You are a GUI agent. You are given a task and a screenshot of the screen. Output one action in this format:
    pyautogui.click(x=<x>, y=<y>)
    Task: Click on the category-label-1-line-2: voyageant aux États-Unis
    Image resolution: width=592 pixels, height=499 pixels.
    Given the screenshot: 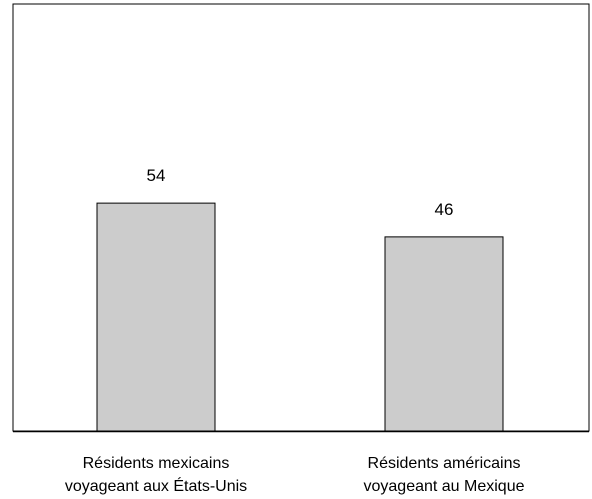 What is the action you would take?
    pyautogui.click(x=156, y=485)
    